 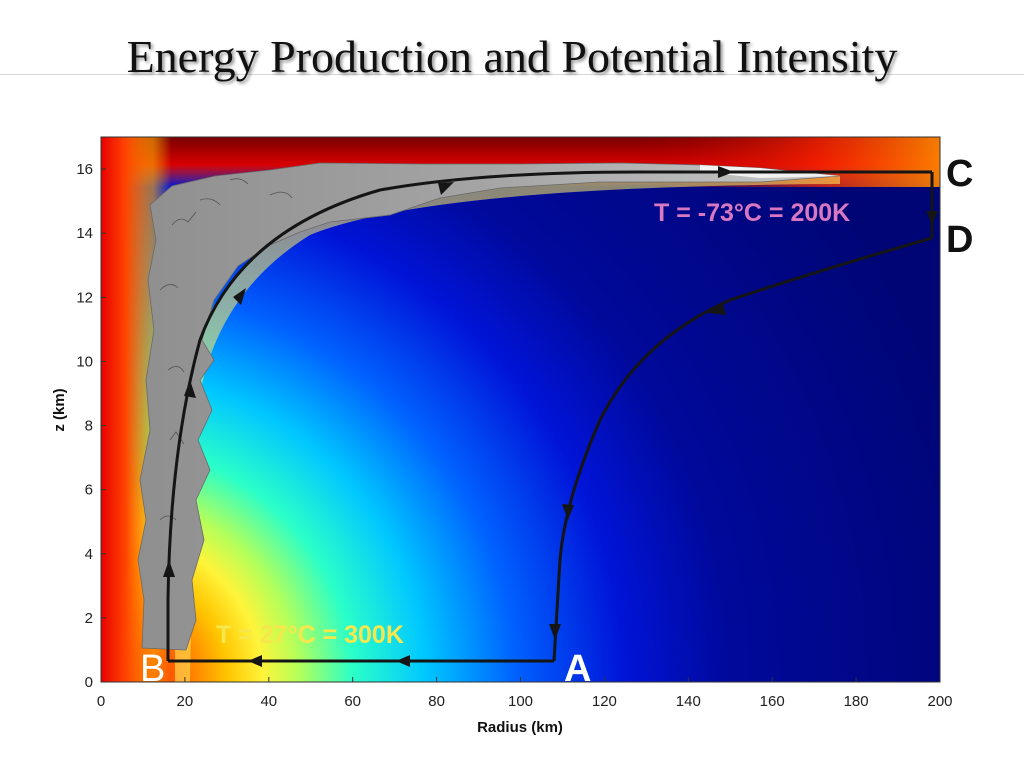 What do you see at coordinates (939, 701) in the screenshot?
I see `x-tick-label: 200` at bounding box center [939, 701].